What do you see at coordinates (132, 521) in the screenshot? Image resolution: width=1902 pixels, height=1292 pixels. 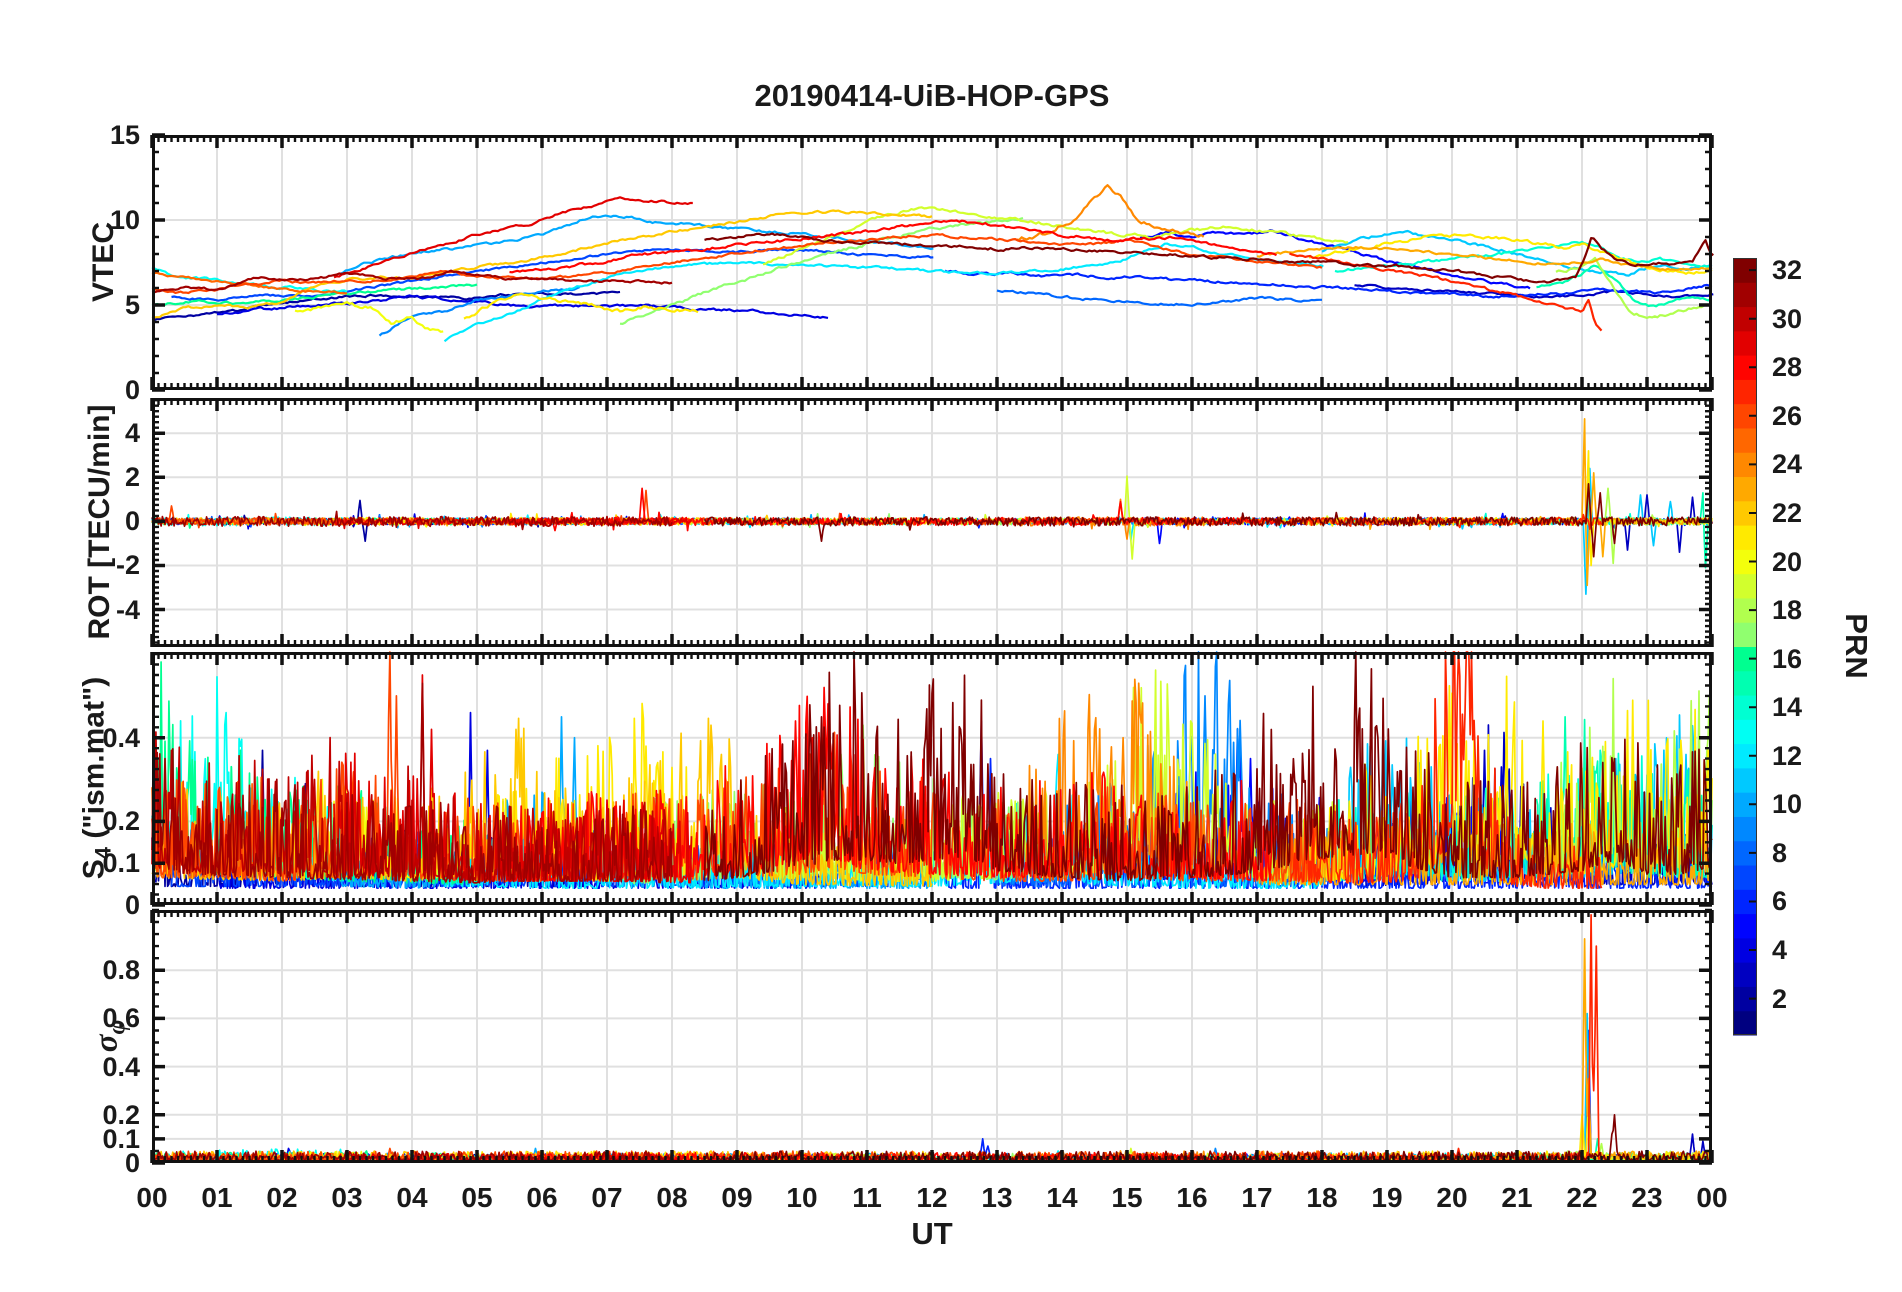 I see `y-tick-label-rot: 0` at bounding box center [132, 521].